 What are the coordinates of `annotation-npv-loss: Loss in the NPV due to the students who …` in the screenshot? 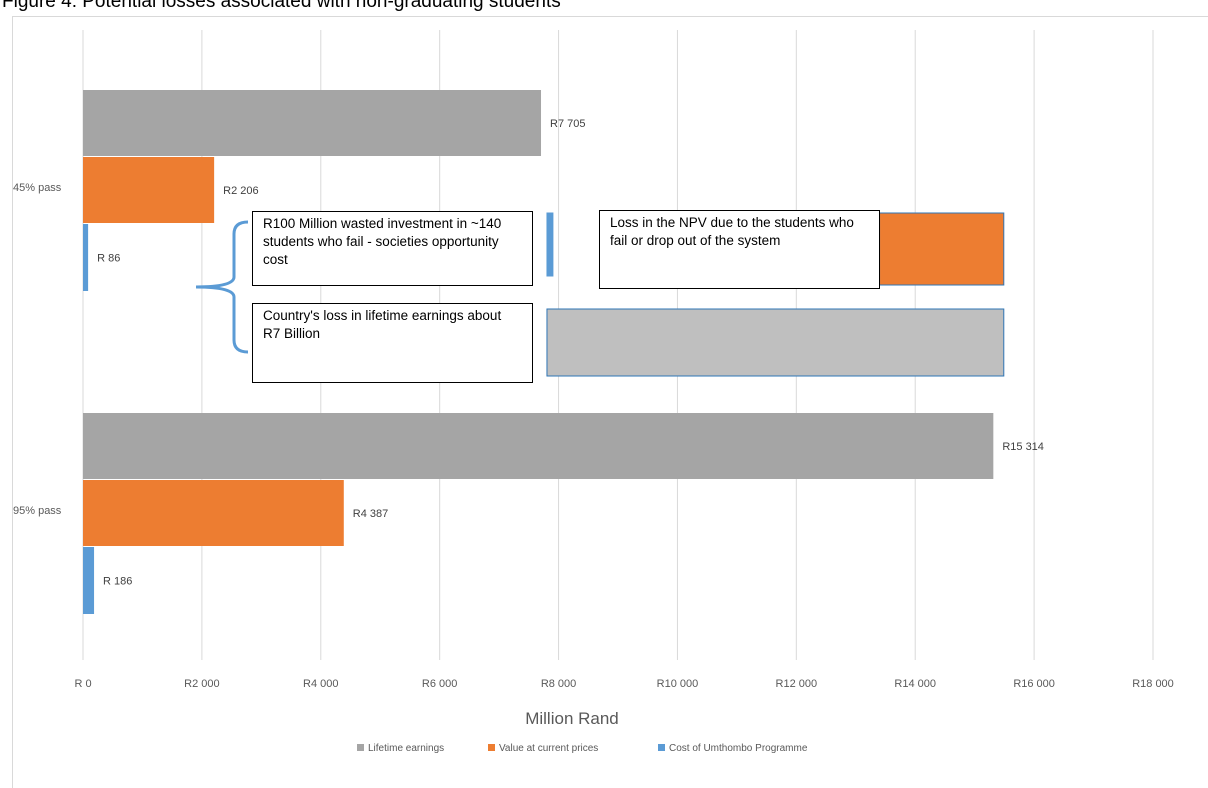 It's located at (739, 249).